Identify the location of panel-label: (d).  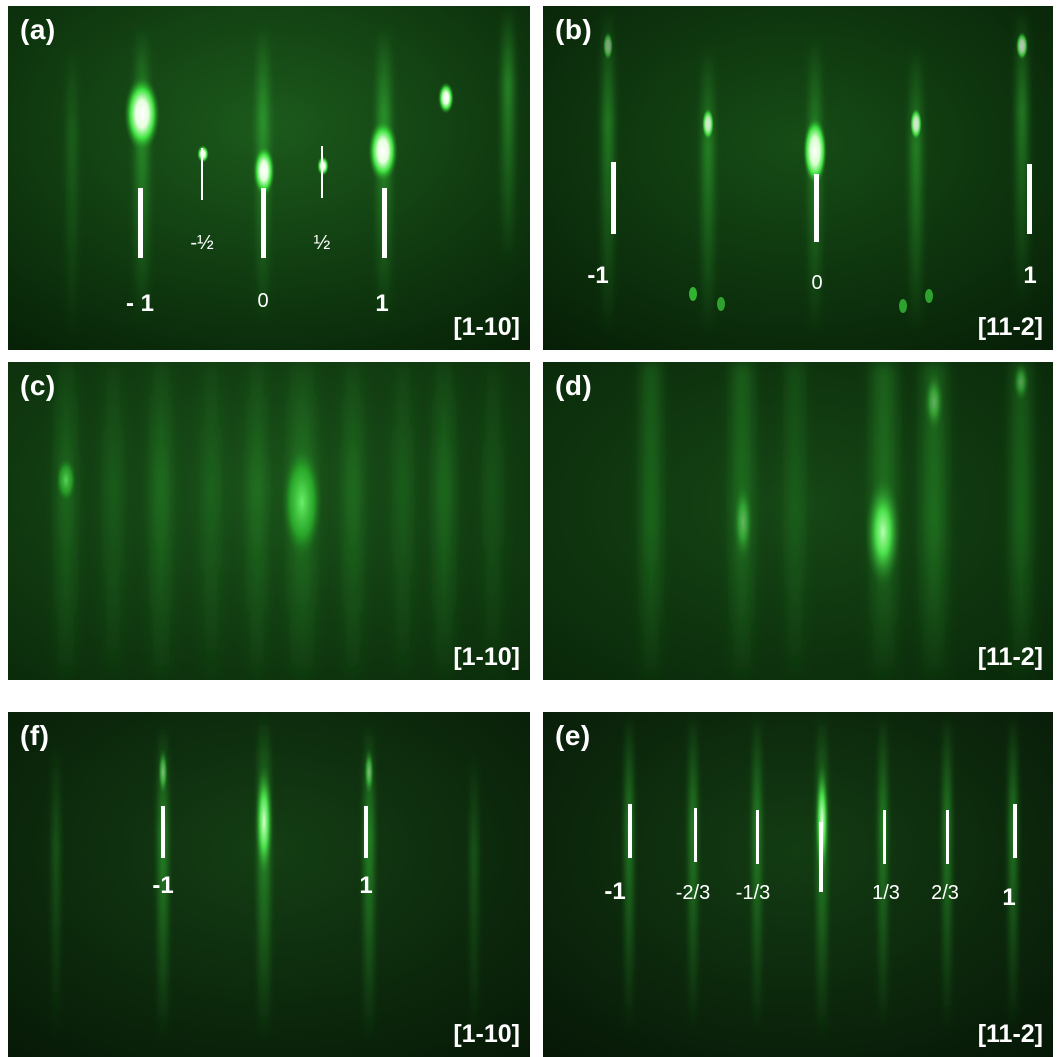
(574, 385).